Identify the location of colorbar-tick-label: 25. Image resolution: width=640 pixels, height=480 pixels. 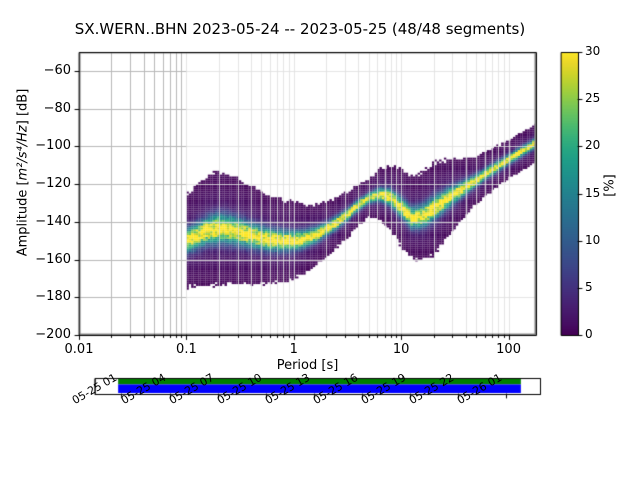
(593, 98).